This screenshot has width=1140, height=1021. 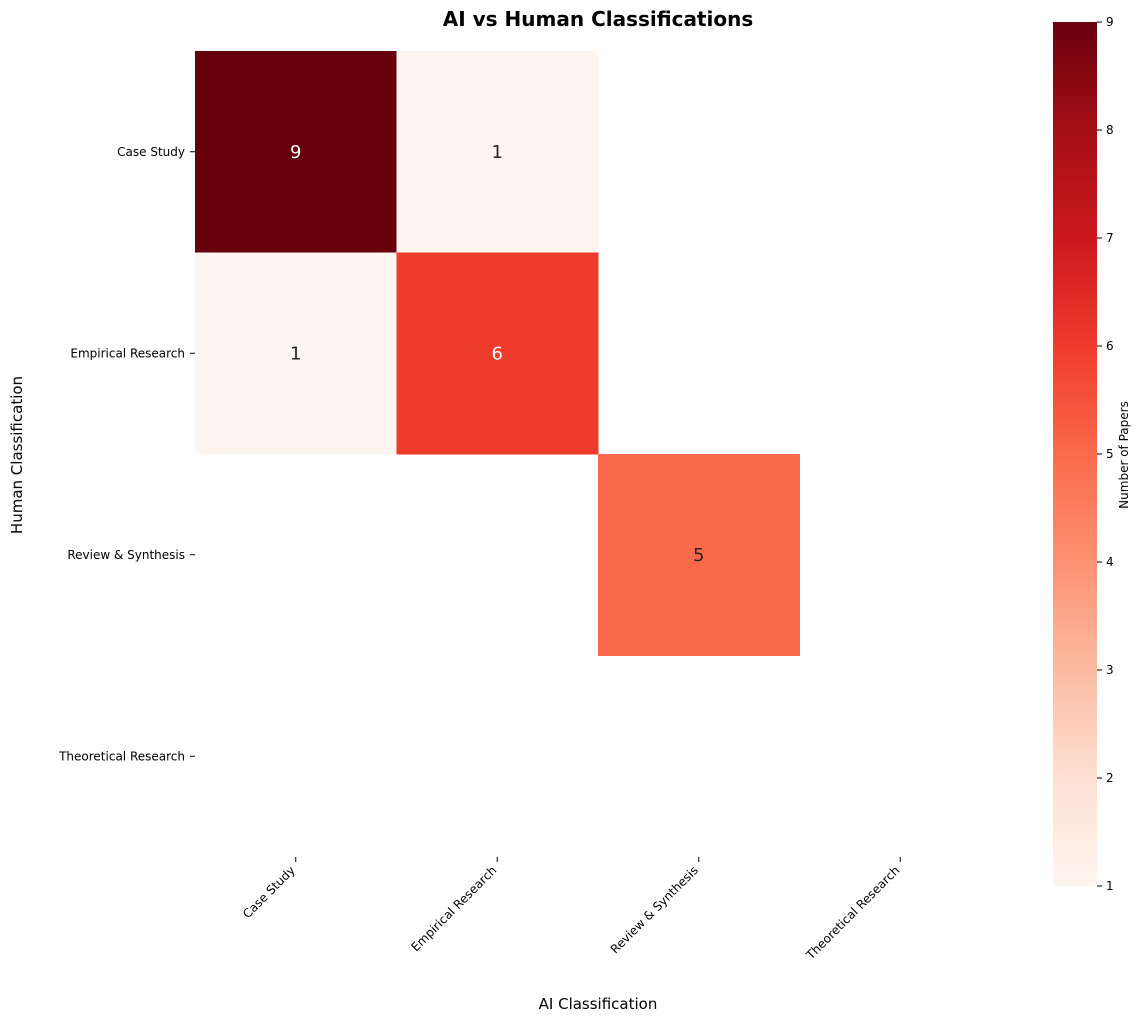 What do you see at coordinates (269, 892) in the screenshot?
I see `x-tick-label: Case Study` at bounding box center [269, 892].